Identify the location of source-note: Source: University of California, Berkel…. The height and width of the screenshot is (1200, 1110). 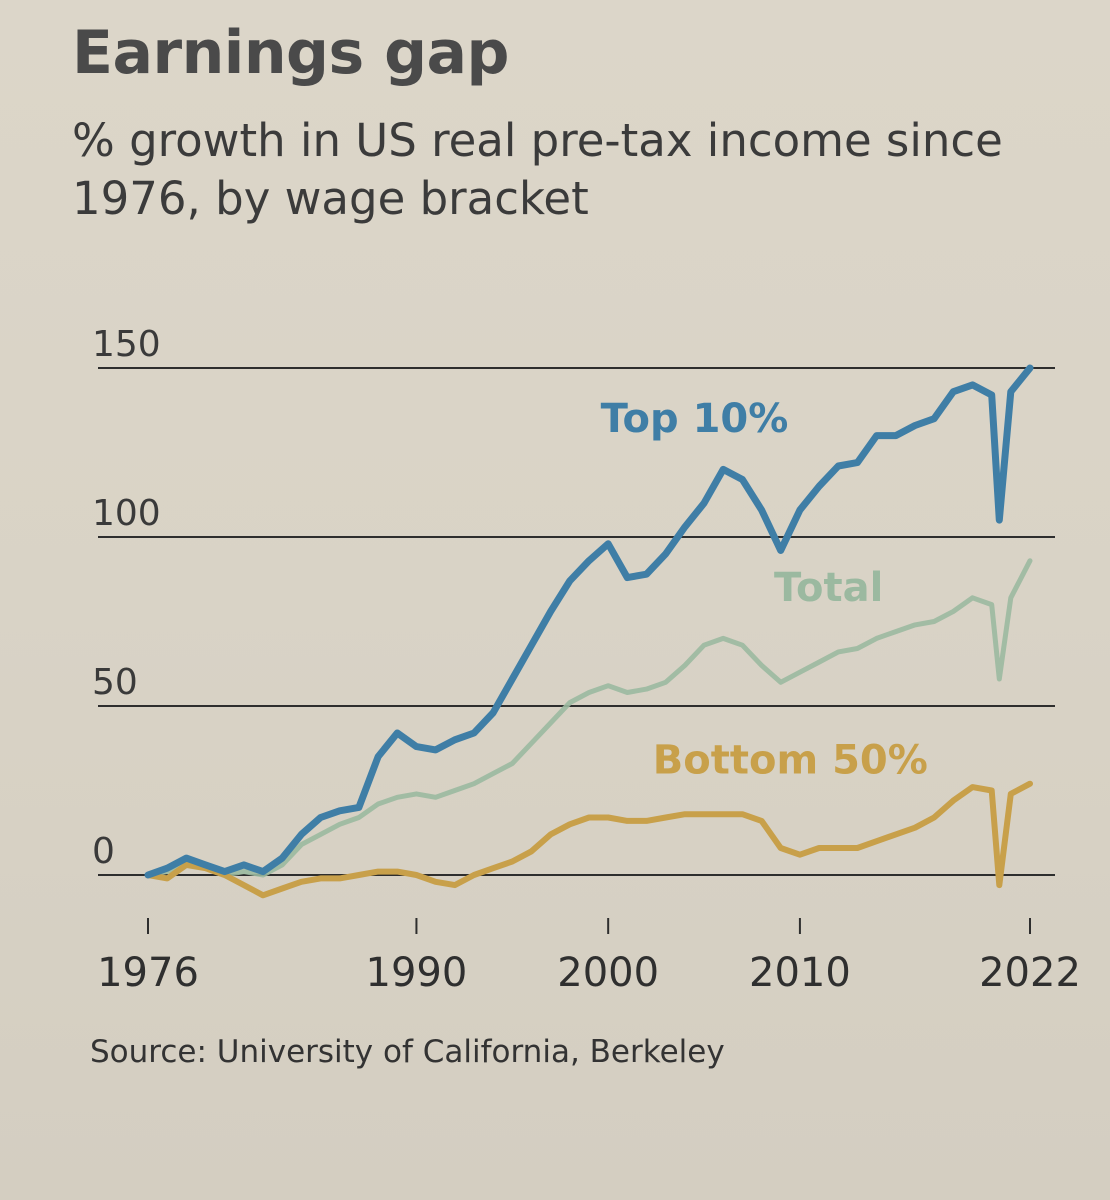
(407, 1052).